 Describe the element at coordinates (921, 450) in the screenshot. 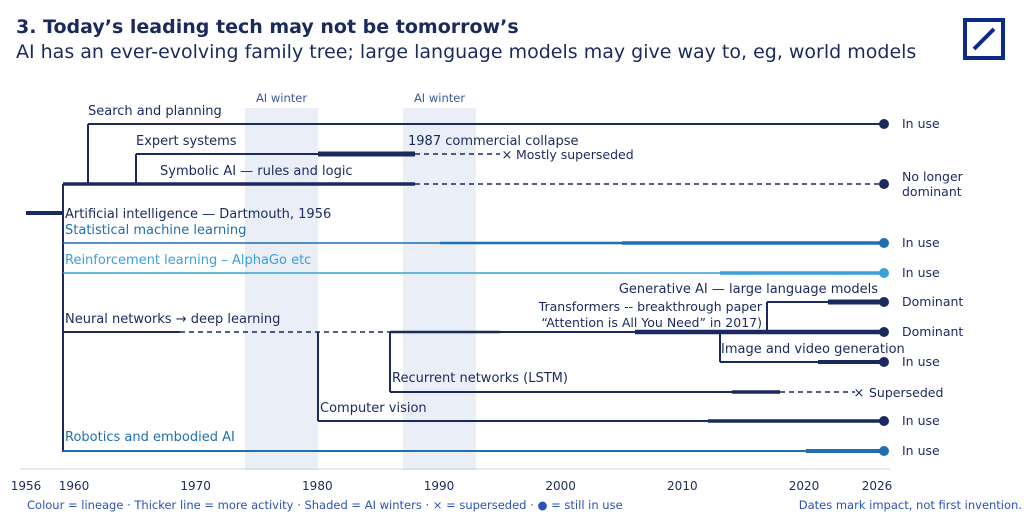

I see `status-robotics: In use` at that location.